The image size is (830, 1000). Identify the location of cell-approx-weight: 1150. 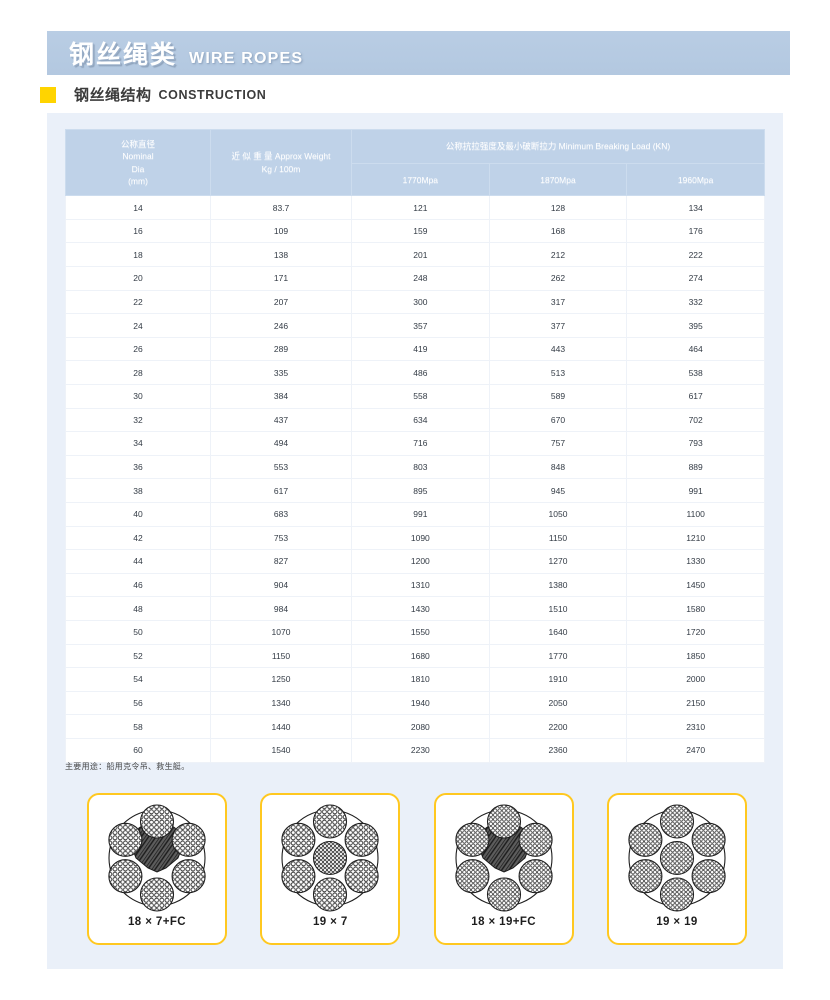
(281, 656).